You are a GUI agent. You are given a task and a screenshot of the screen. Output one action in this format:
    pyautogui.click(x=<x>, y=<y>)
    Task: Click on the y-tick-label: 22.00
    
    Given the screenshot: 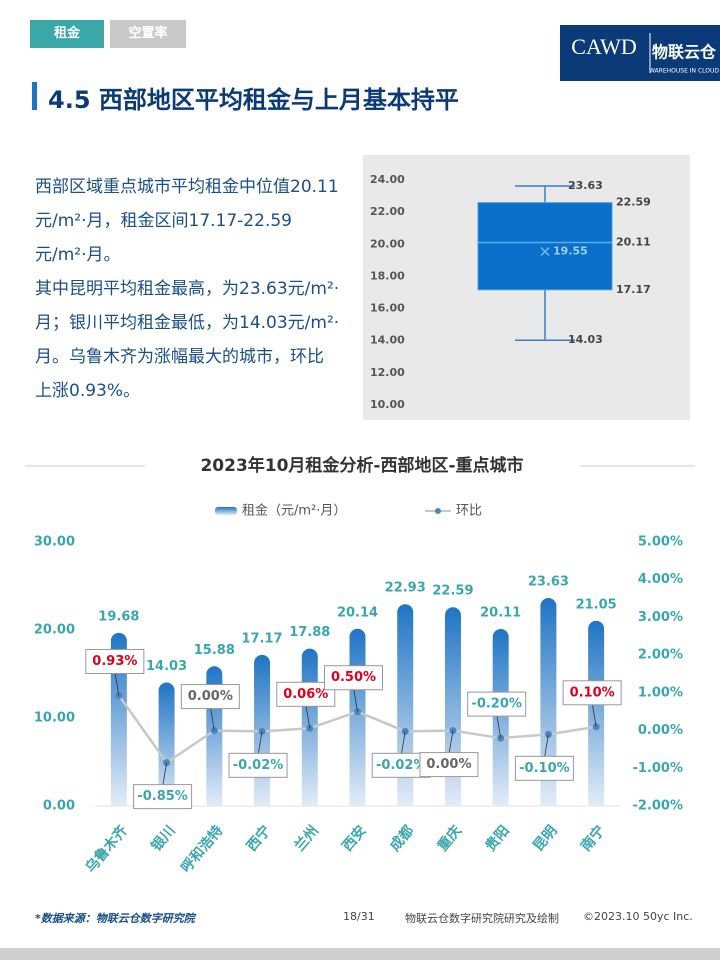 What is the action you would take?
    pyautogui.click(x=387, y=211)
    